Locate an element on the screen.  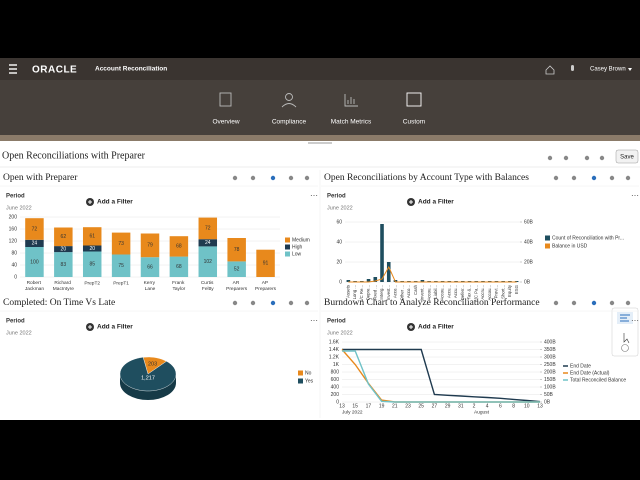
data-label: 68 is located at coordinates (179, 247).